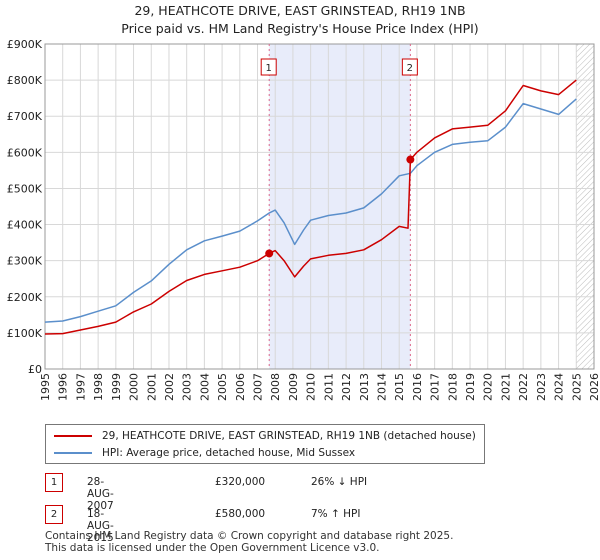 The image size is (600, 560). What do you see at coordinates (275, 387) in the screenshot?
I see `x-tick-label: 2008` at bounding box center [275, 387].